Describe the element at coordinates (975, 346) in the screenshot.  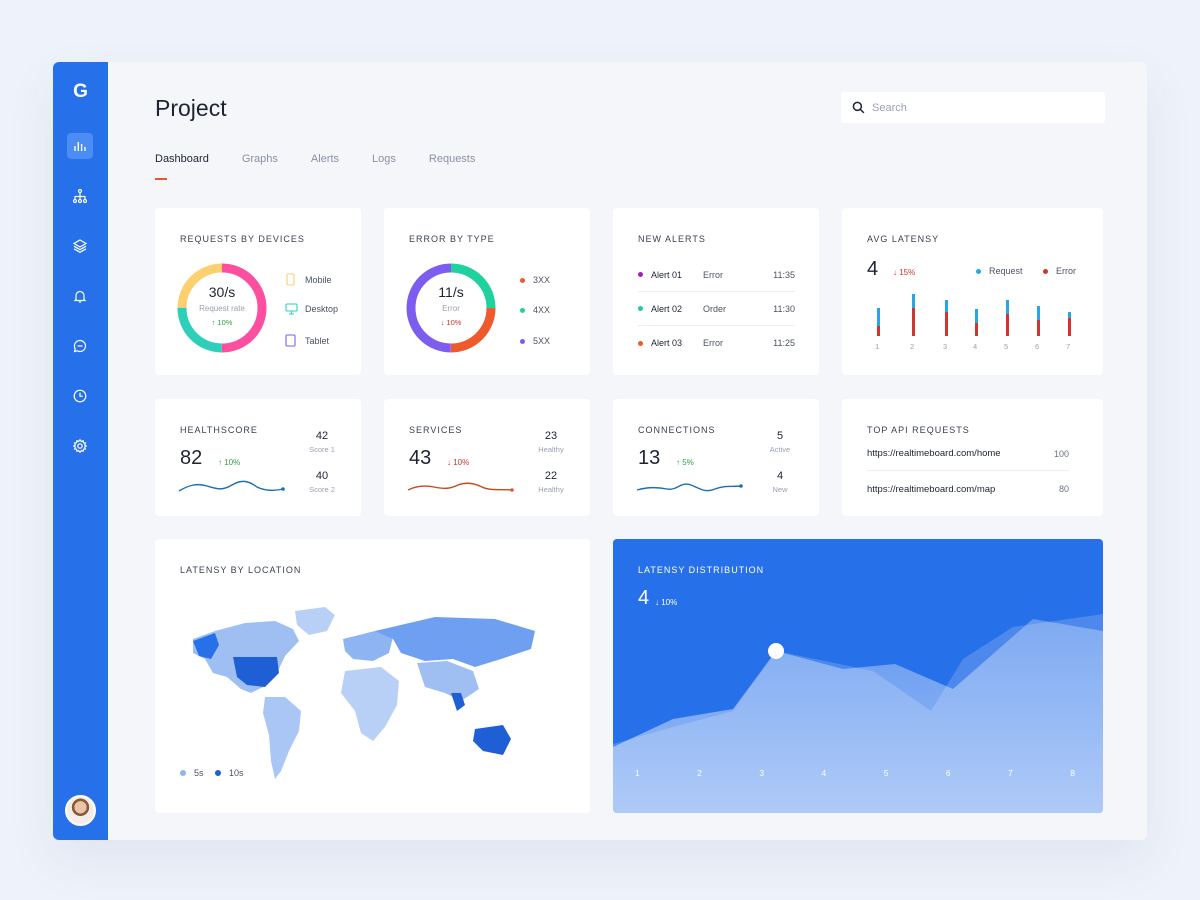
I see `x-tick: 4` at that location.